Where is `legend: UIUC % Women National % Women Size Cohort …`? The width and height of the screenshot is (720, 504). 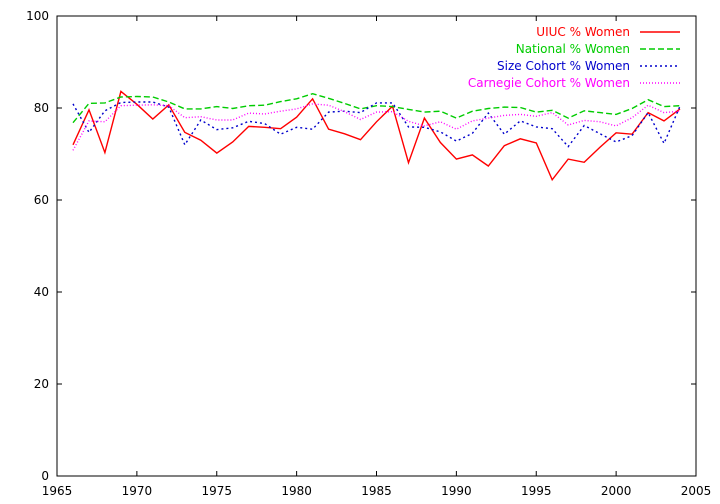
legend: UIUC % Women National % Women Size Cohort … is located at coordinates (574, 57).